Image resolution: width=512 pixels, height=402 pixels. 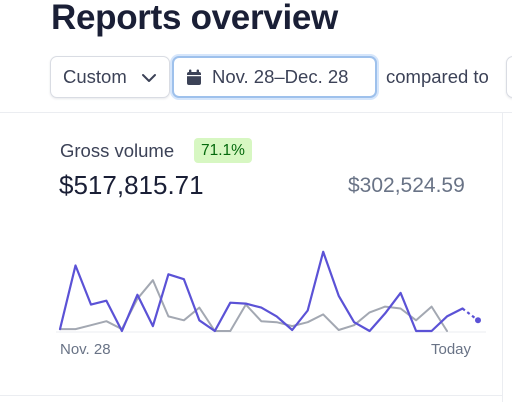 What do you see at coordinates (509, 77) in the screenshot?
I see `comparison-dropdown` at bounding box center [509, 77].